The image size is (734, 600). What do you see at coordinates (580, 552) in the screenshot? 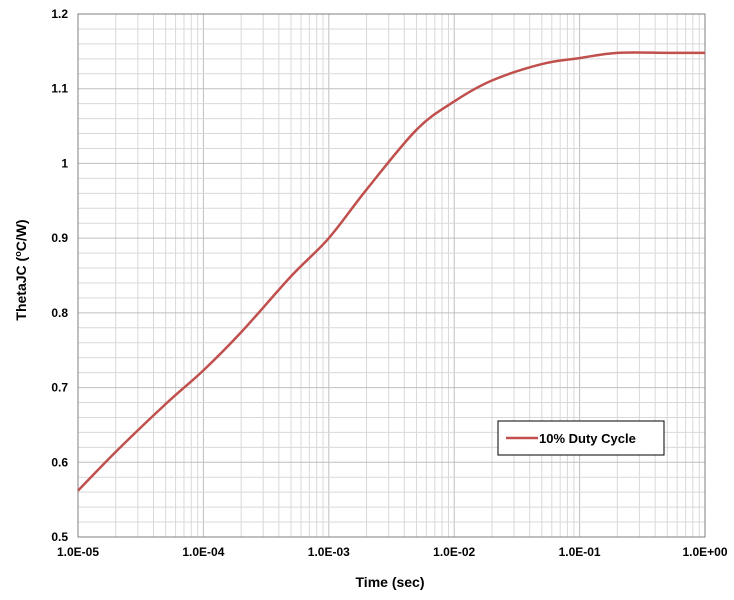
I see `x-tick-label: 1.0E-01` at bounding box center [580, 552].